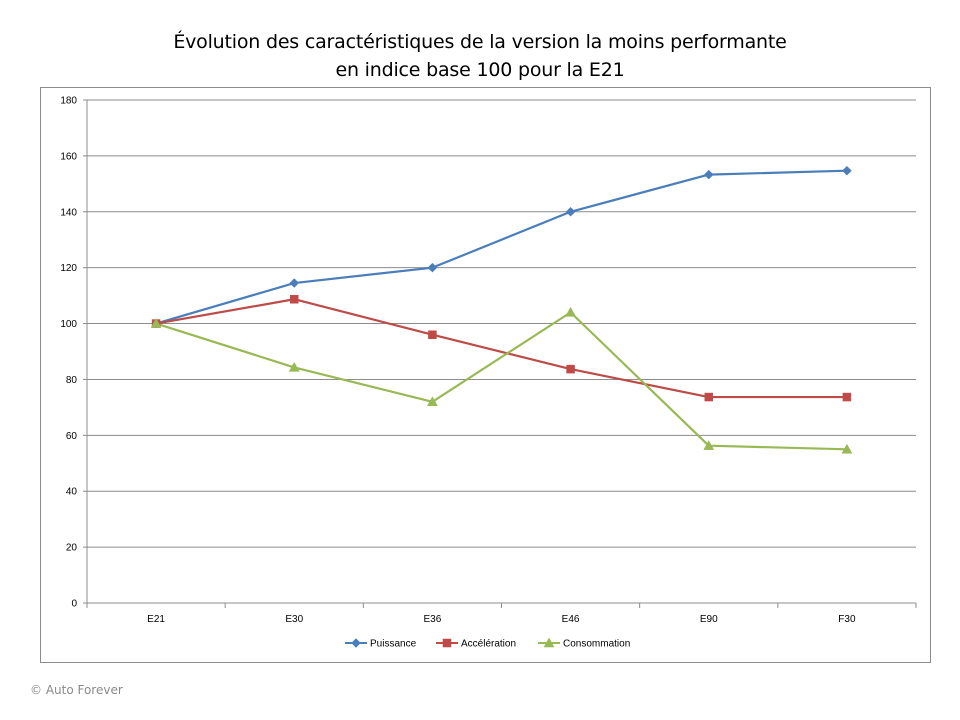 This screenshot has height=720, width=960. I want to click on x-tick-label: E36, so click(433, 619).